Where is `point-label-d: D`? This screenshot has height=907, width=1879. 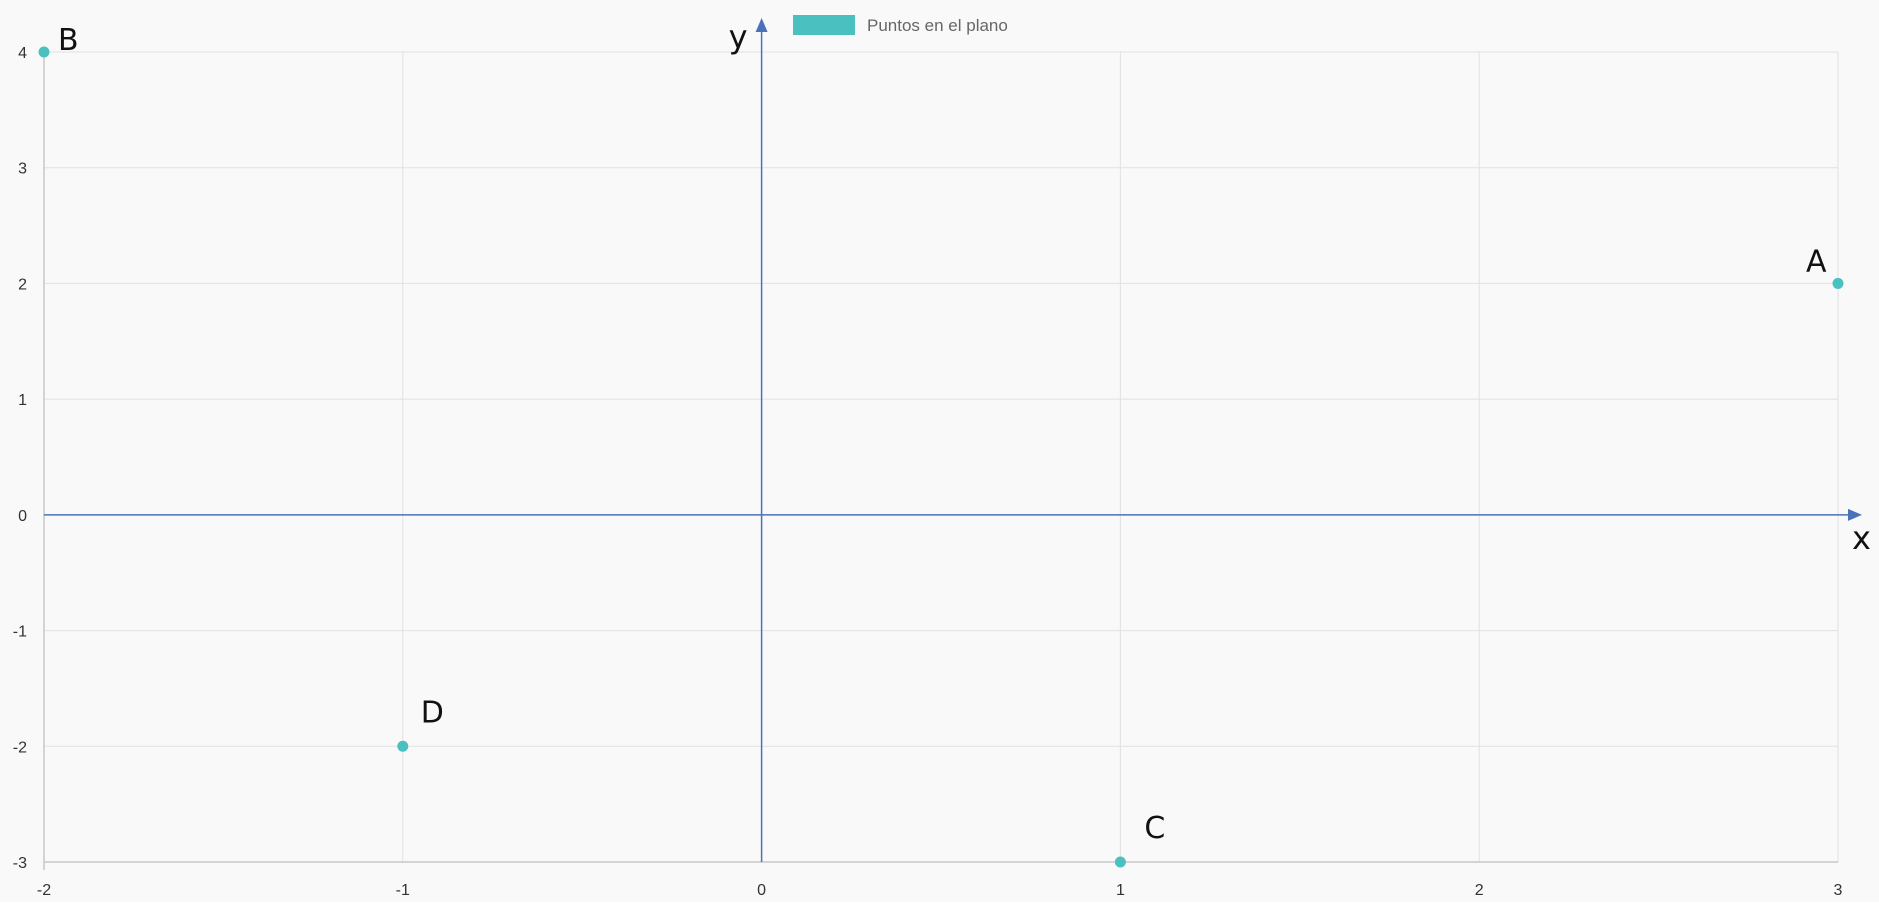
point-label-d: D is located at coordinates (432, 712).